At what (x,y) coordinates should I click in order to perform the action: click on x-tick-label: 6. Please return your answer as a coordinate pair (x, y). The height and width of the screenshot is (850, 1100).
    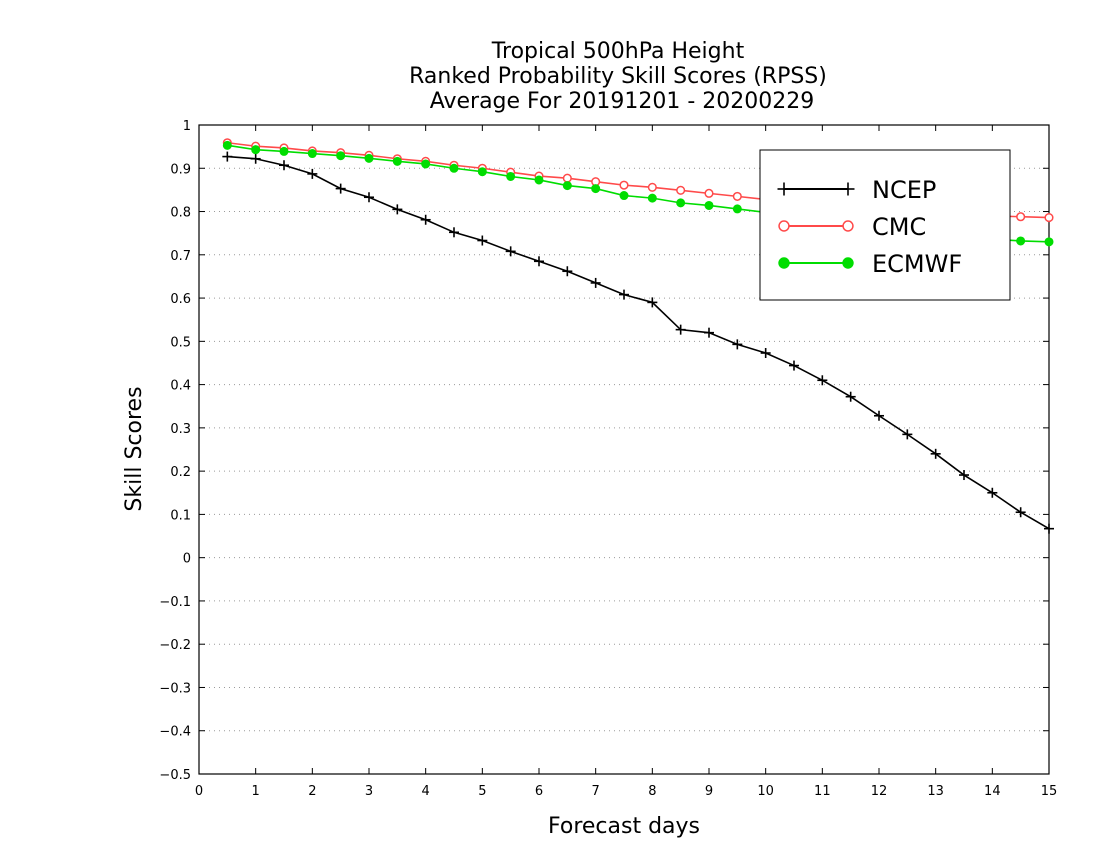
    Looking at the image, I should click on (539, 791).